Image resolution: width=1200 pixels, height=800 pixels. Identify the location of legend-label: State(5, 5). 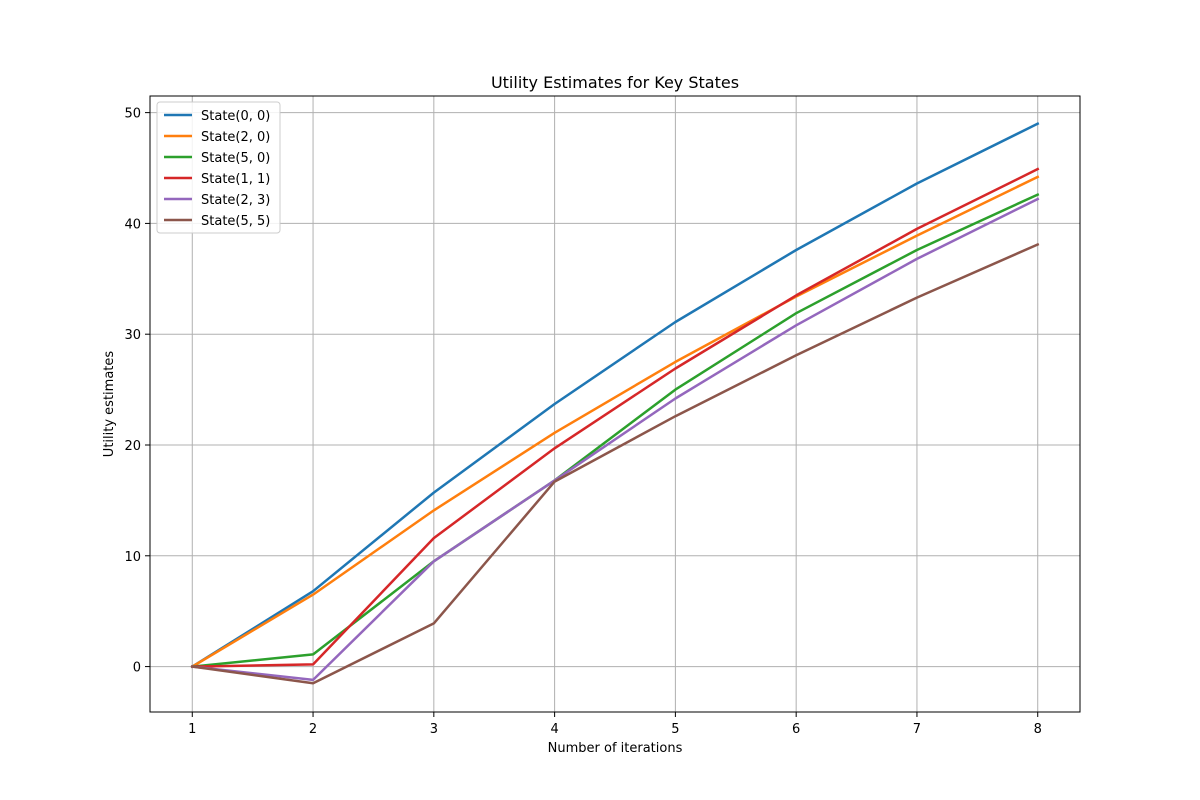
(235, 221).